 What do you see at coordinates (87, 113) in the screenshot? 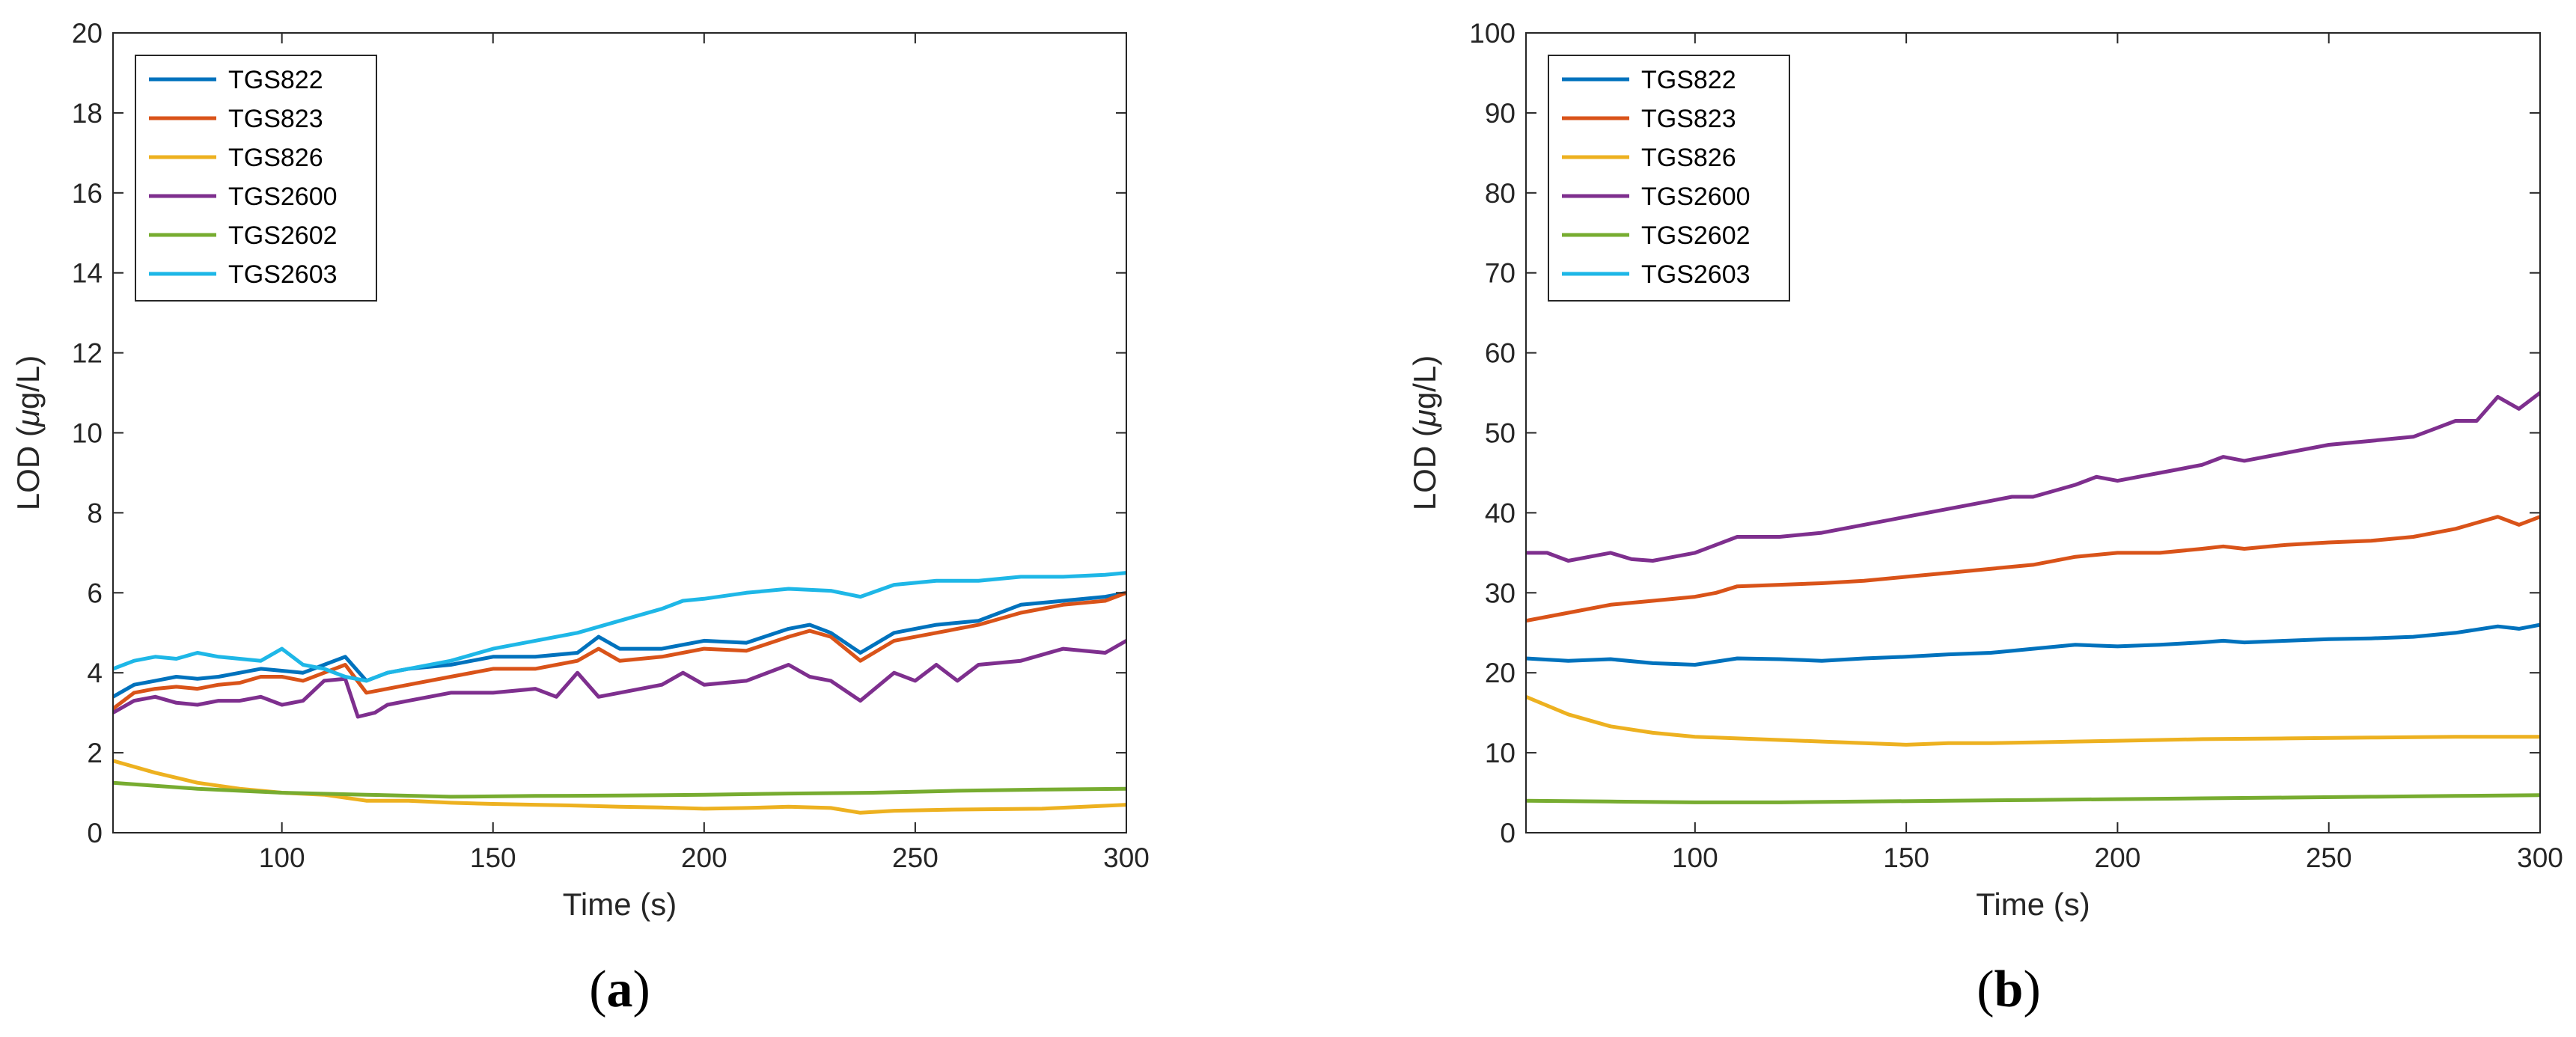
I see `y-tick-label: 18` at bounding box center [87, 113].